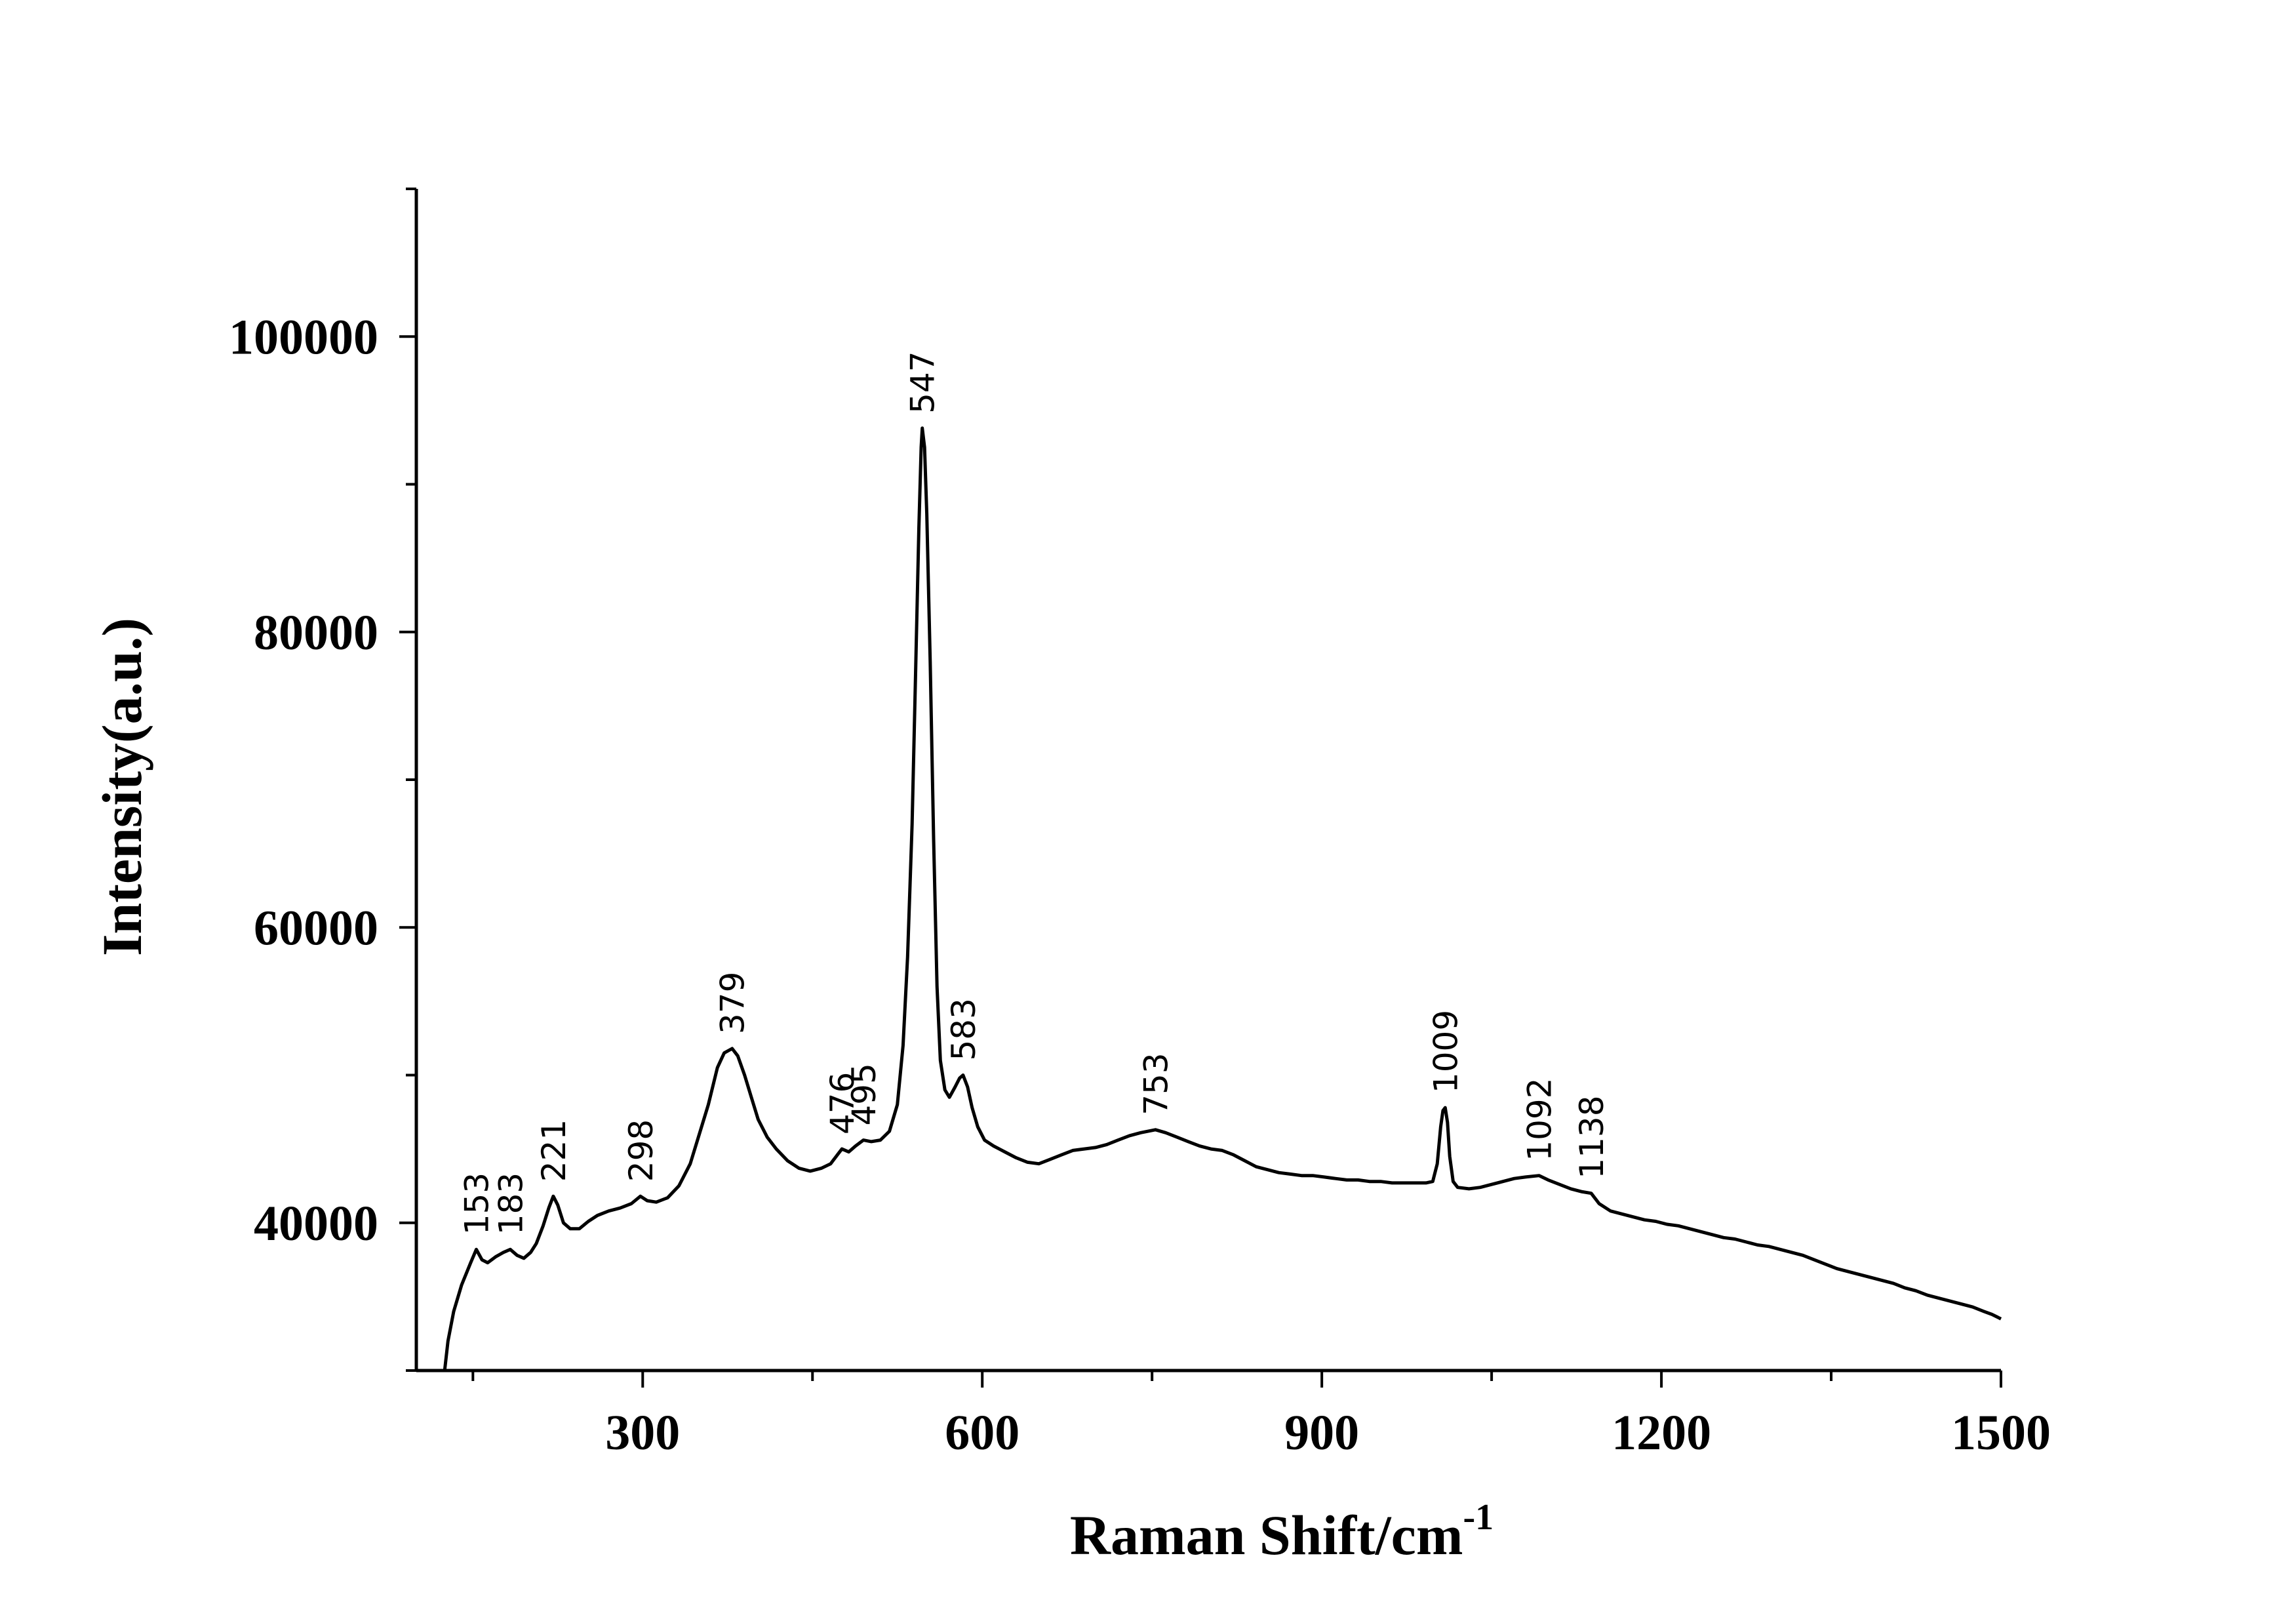 The width and height of the screenshot is (2296, 1623). I want to click on peak-label: 1092, so click(1540, 1119).